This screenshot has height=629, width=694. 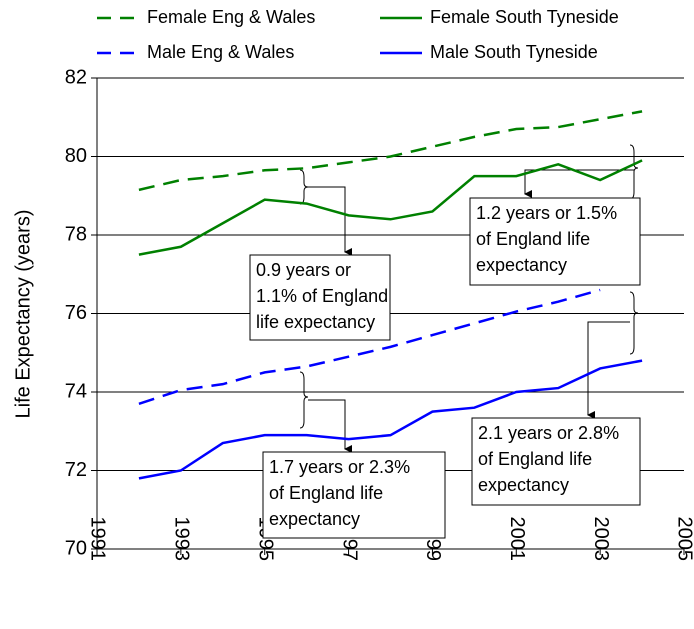 I want to click on x-tick-label: 2001, so click(x=517, y=539).